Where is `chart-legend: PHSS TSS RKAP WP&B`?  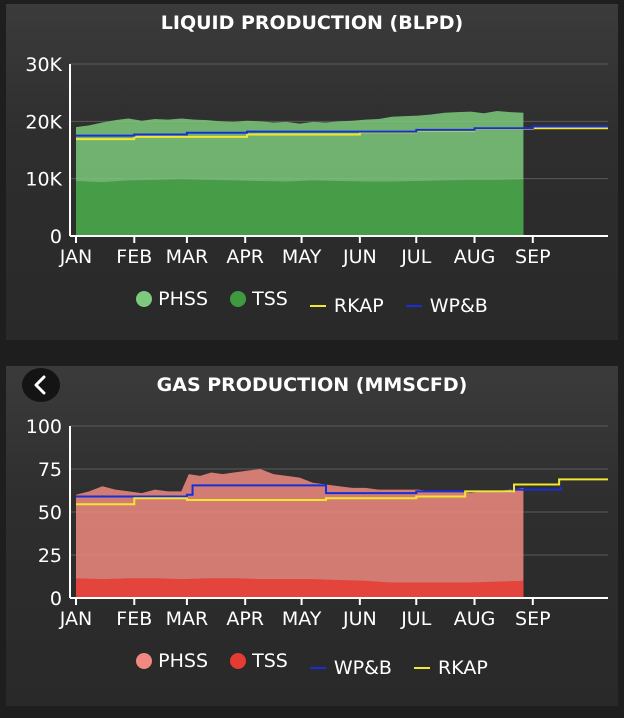 chart-legend: PHSS TSS RKAP WP&B is located at coordinates (312, 302).